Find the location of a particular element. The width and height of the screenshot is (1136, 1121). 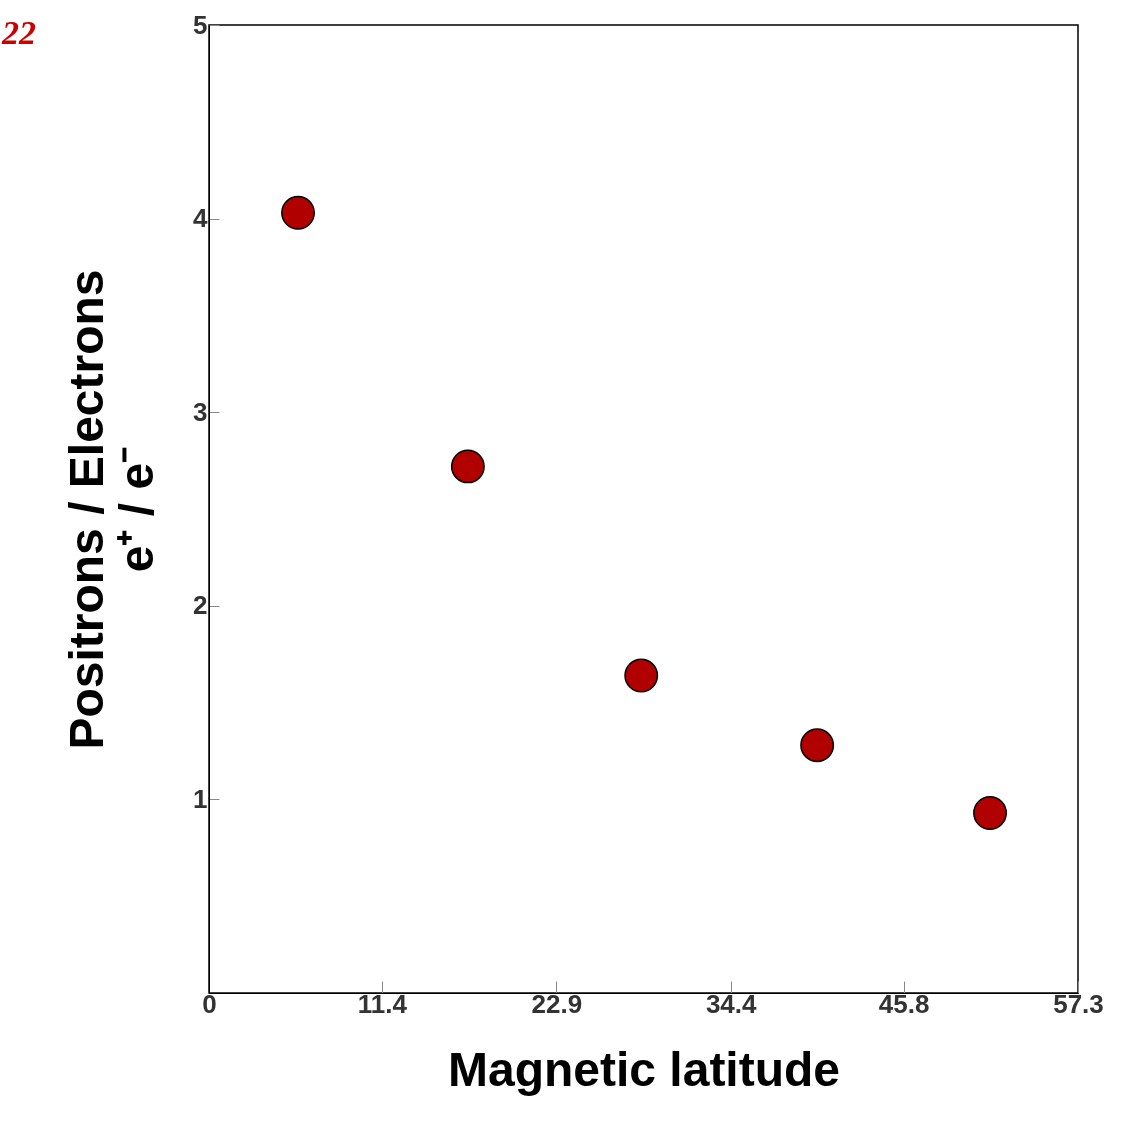

x-tick-label: 0 is located at coordinates (209, 1003).